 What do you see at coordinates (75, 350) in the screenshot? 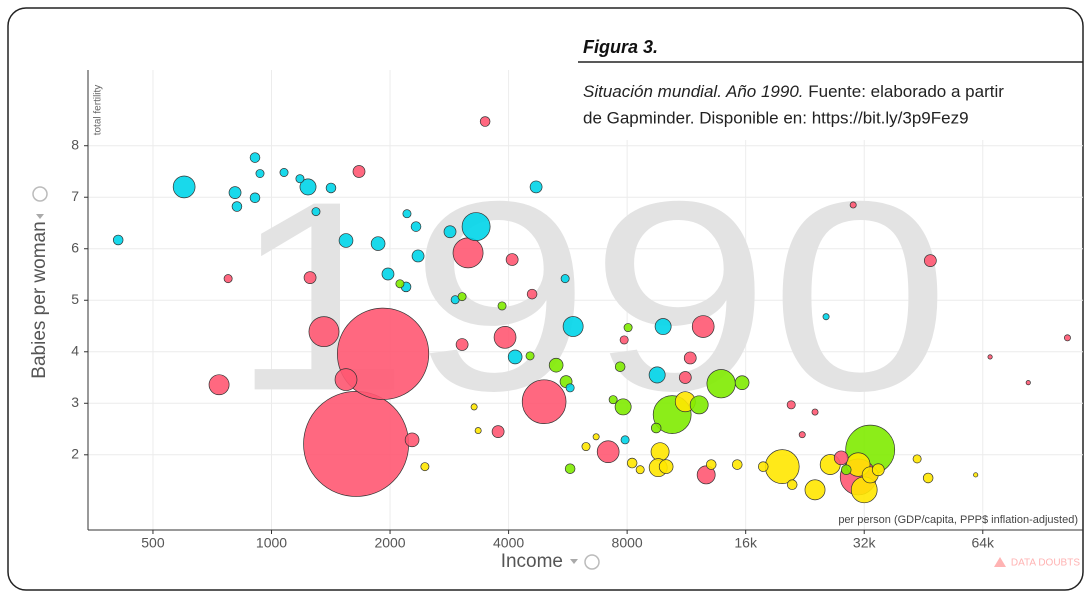
I see `y-tick-label: 4` at bounding box center [75, 350].